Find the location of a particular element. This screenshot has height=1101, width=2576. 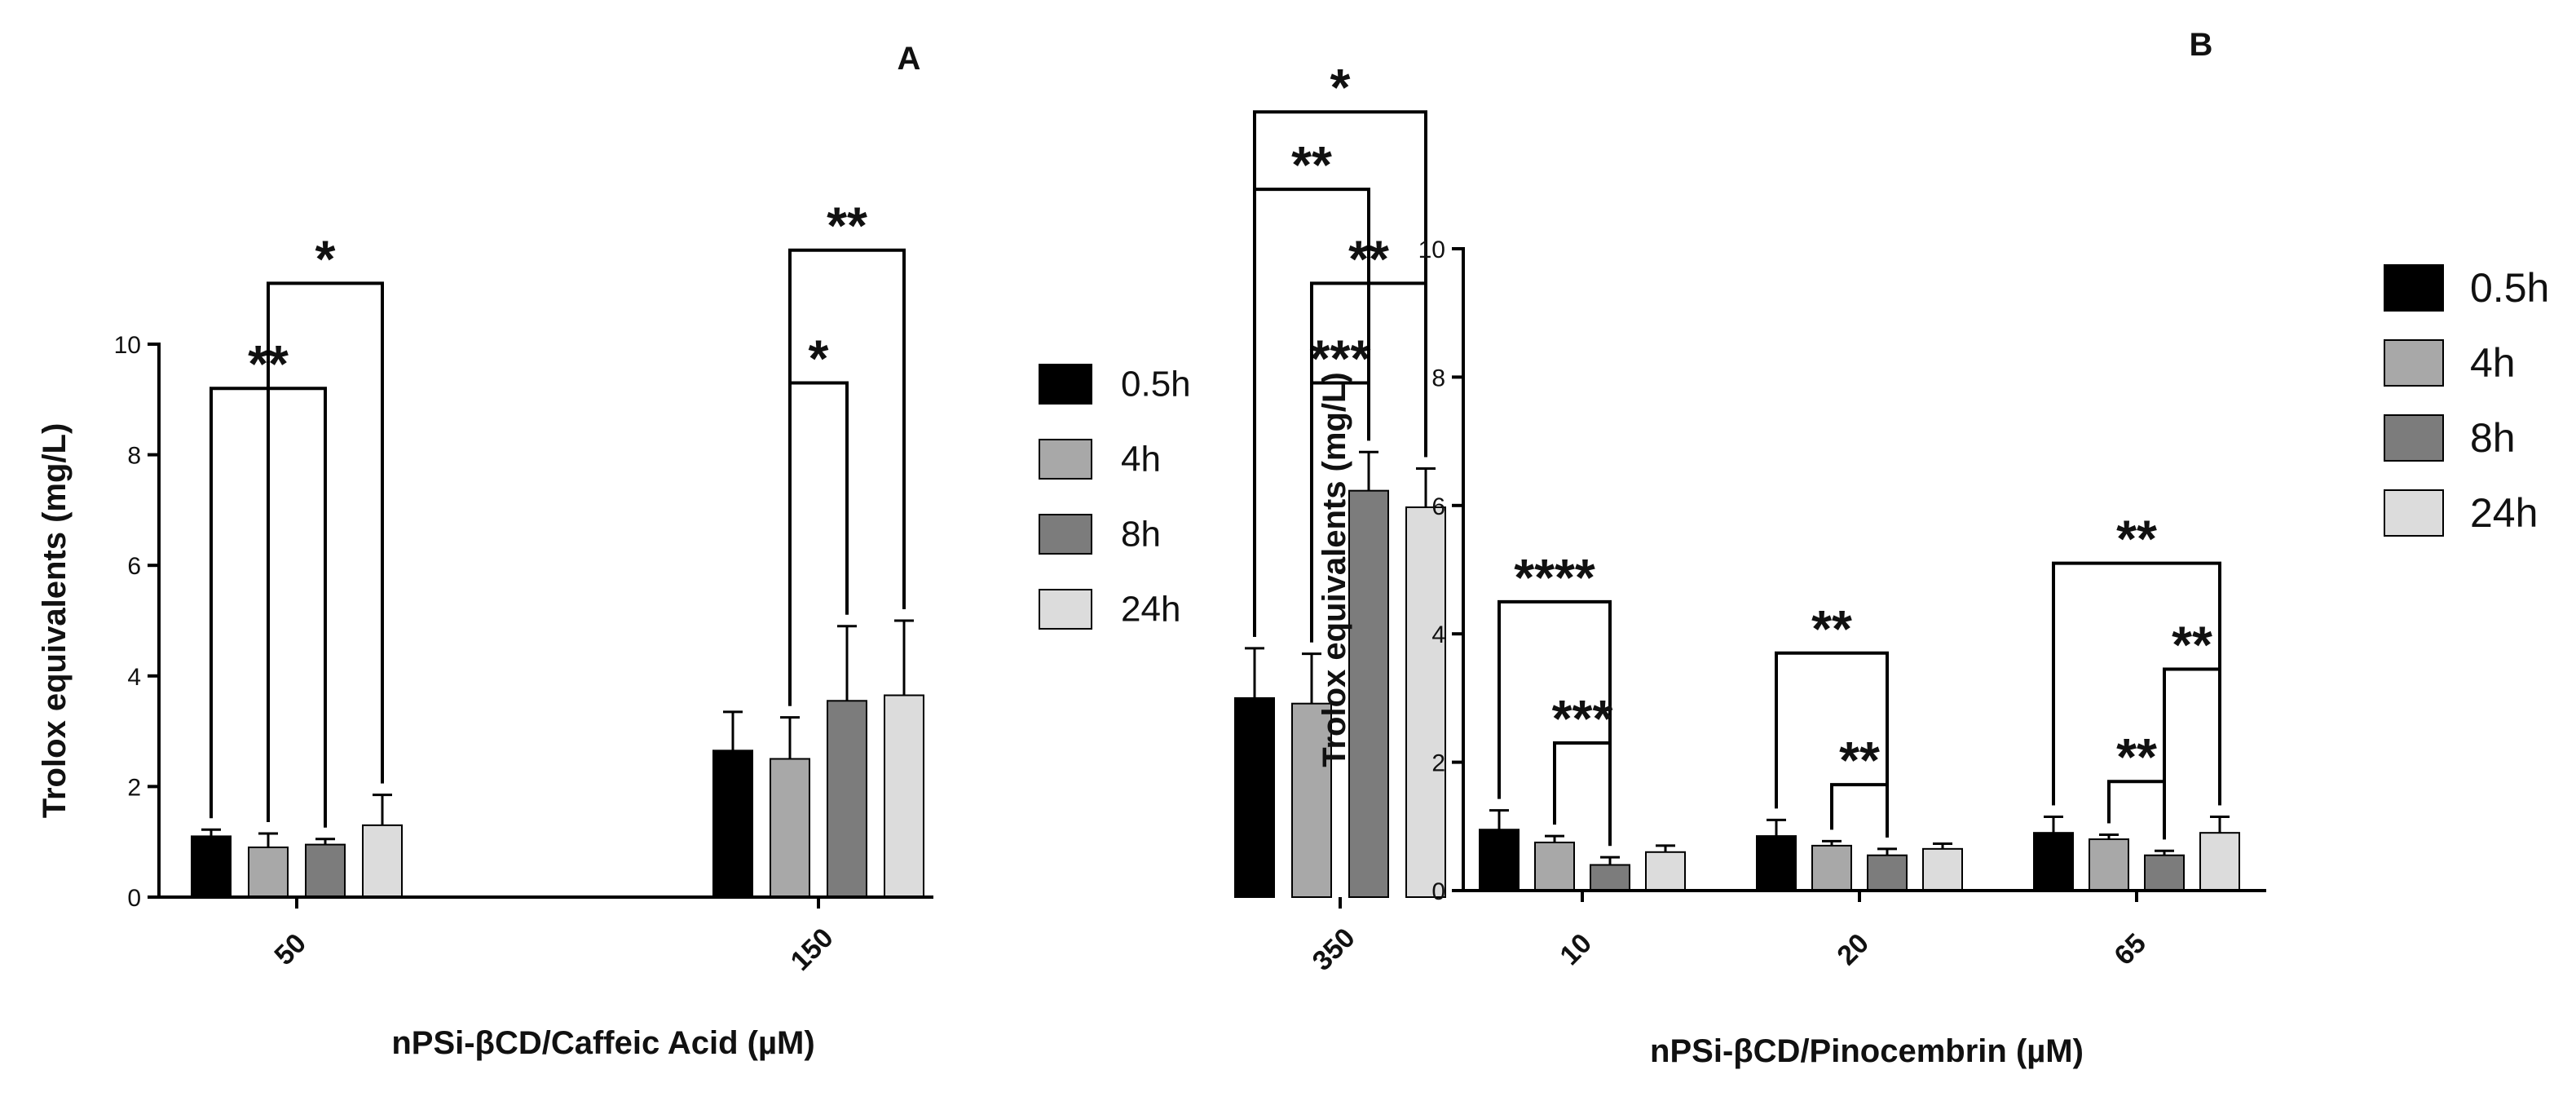

bar-0.5h-50 is located at coordinates (211, 867).